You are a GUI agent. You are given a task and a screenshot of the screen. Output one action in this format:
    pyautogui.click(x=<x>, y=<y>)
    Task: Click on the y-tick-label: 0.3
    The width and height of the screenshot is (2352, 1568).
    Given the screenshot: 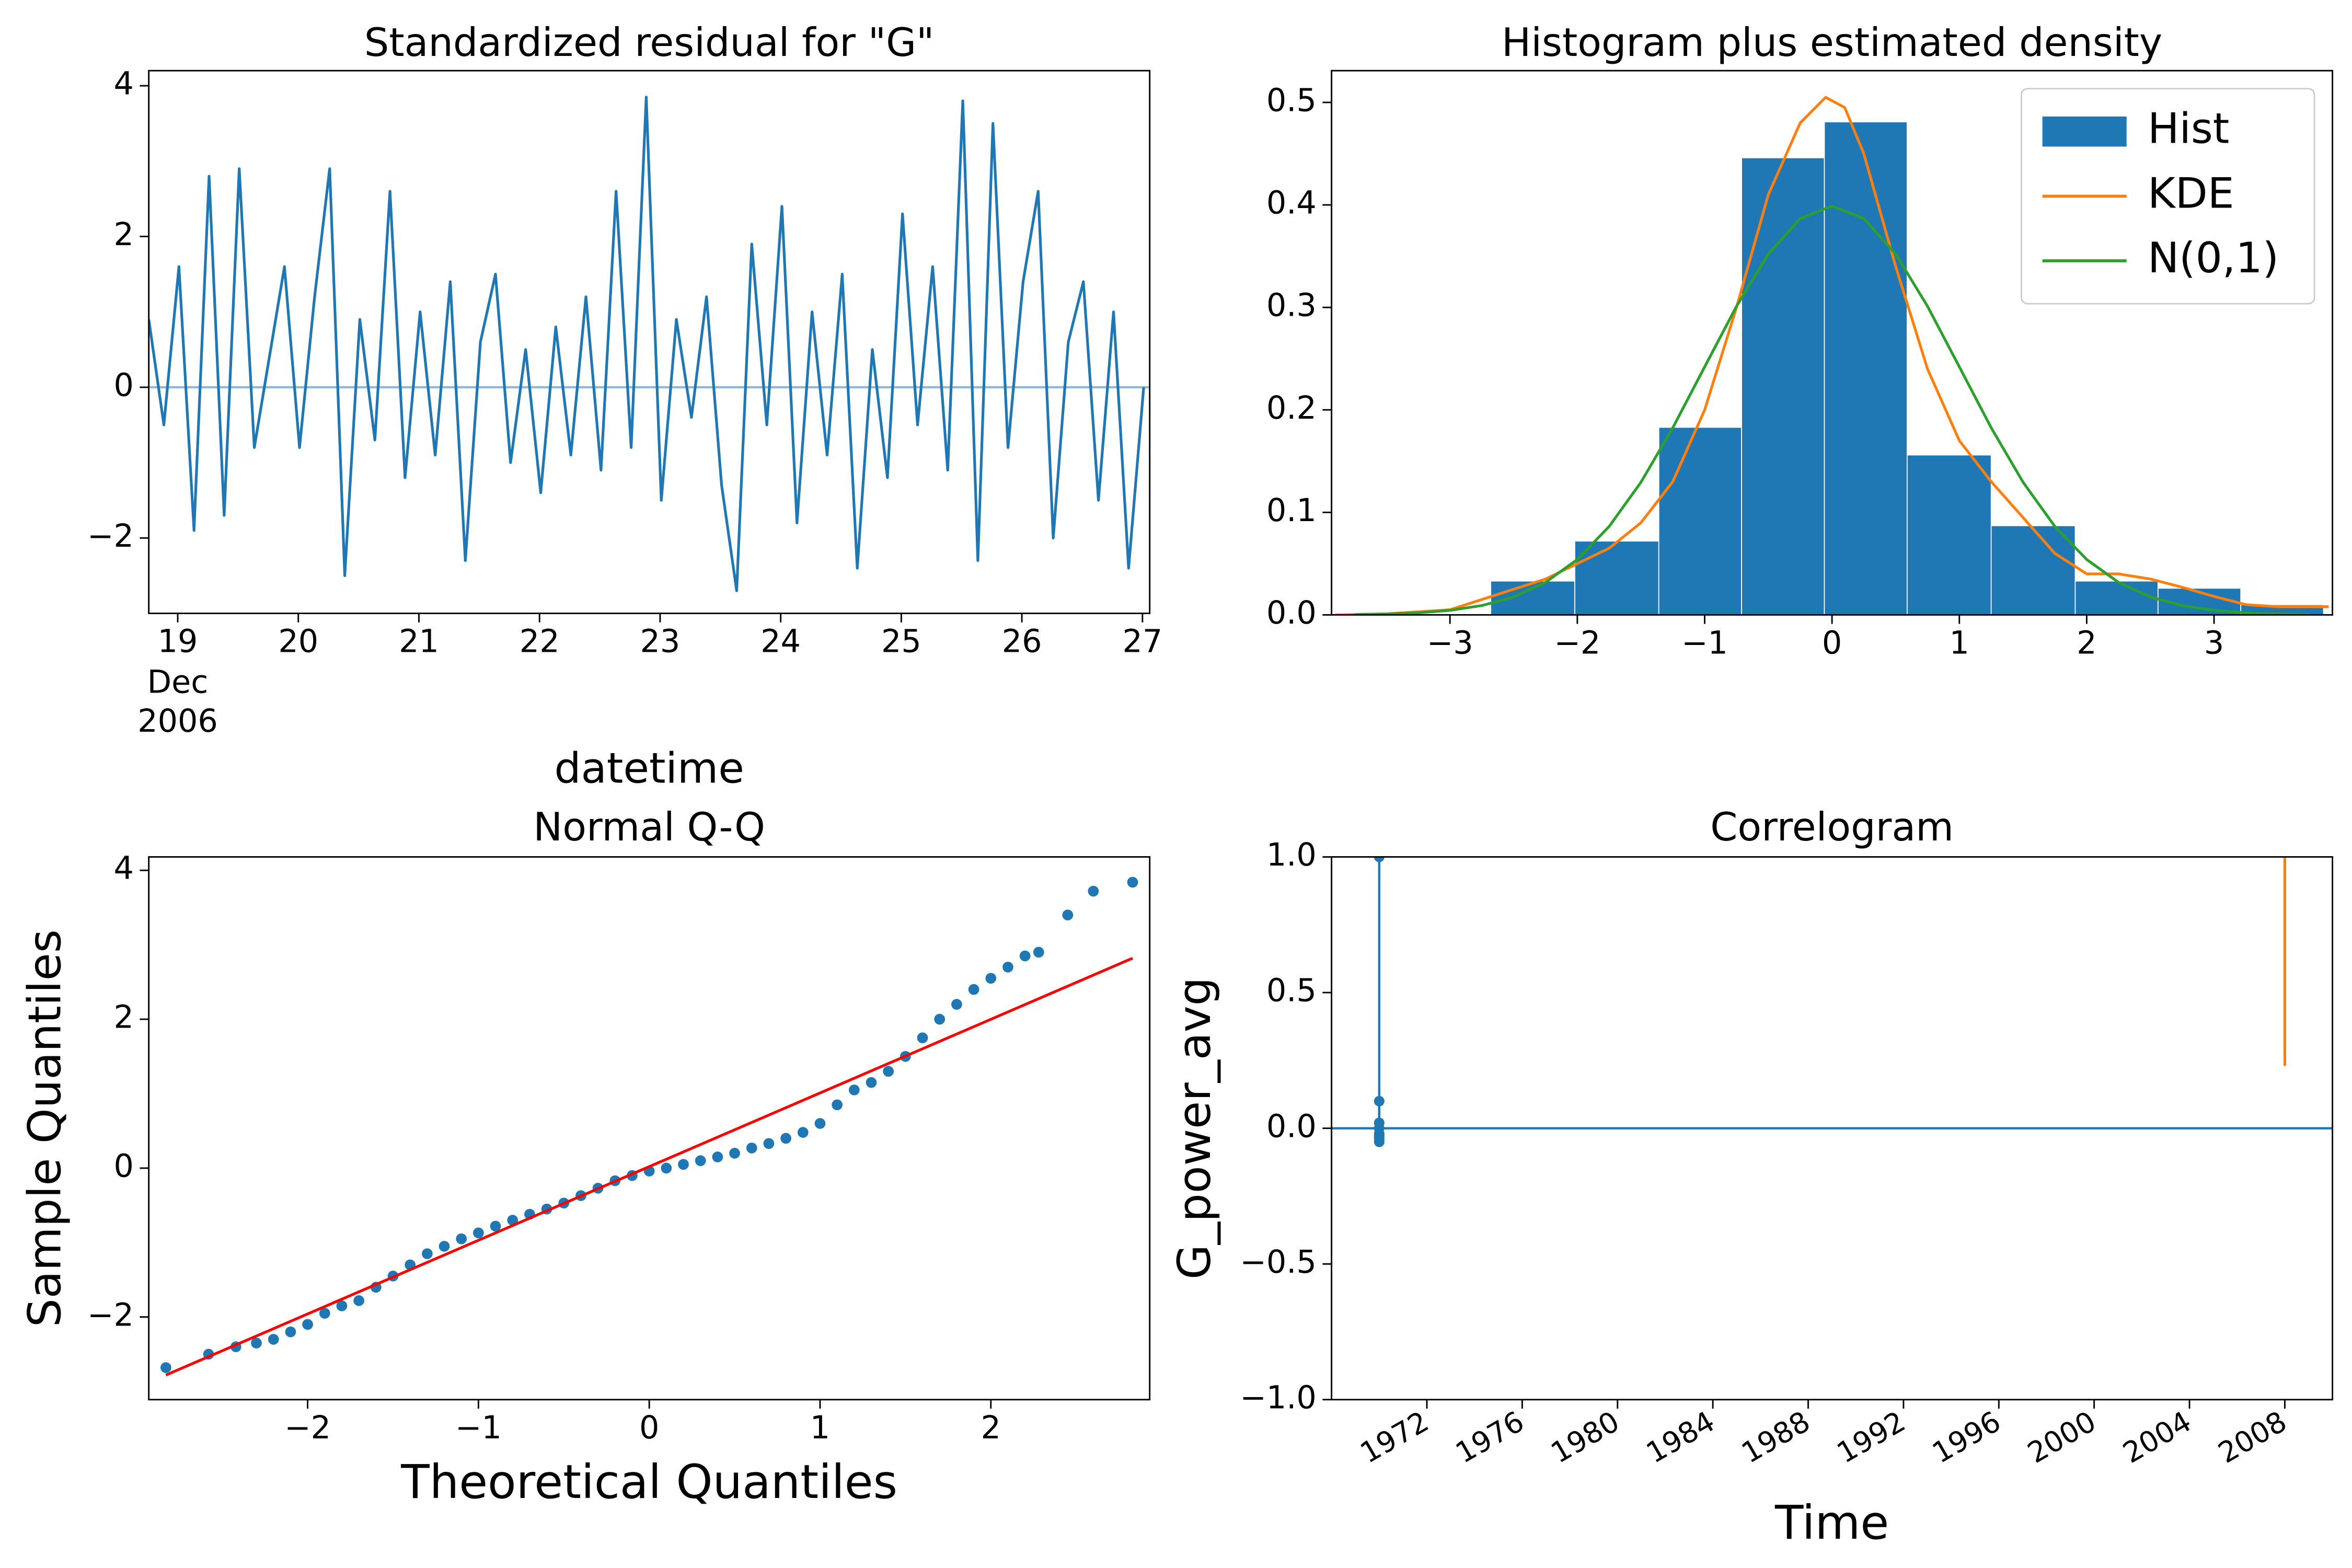 What is the action you would take?
    pyautogui.click(x=1291, y=305)
    